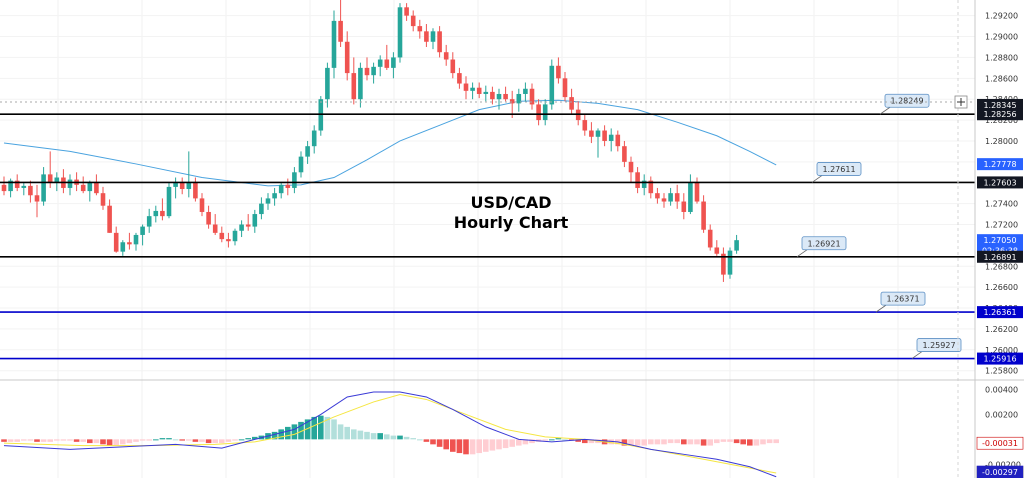 The height and width of the screenshot is (478, 1024). I want to click on crosshair-plus-icon, so click(961, 102).